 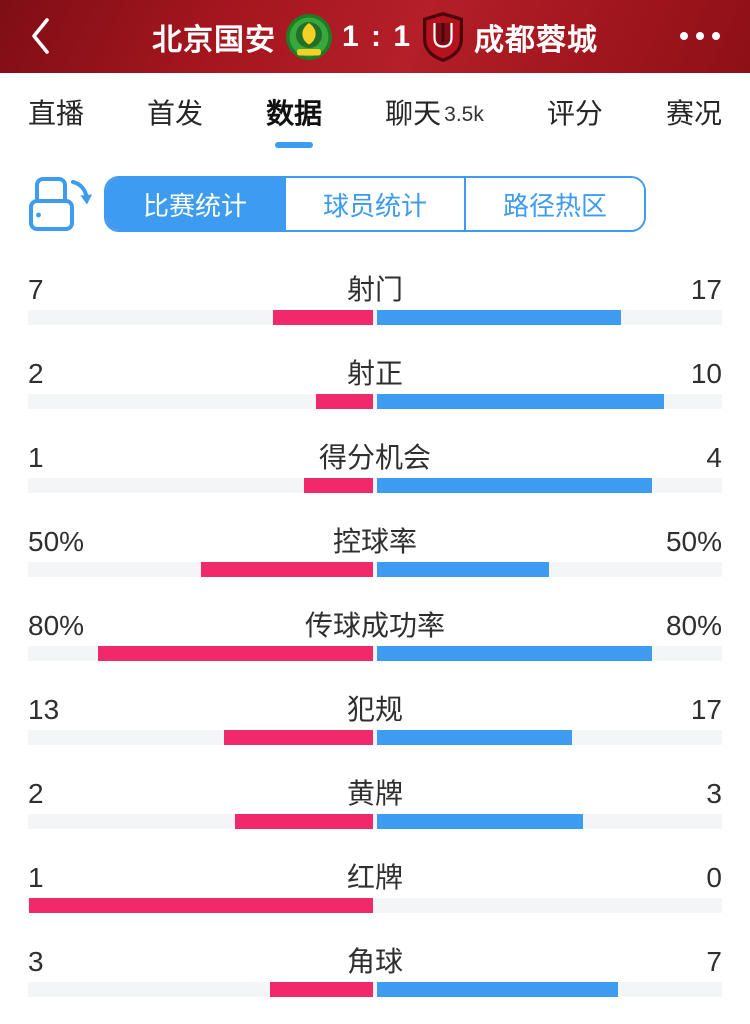 I want to click on stat-label: 控球率, so click(x=374, y=541).